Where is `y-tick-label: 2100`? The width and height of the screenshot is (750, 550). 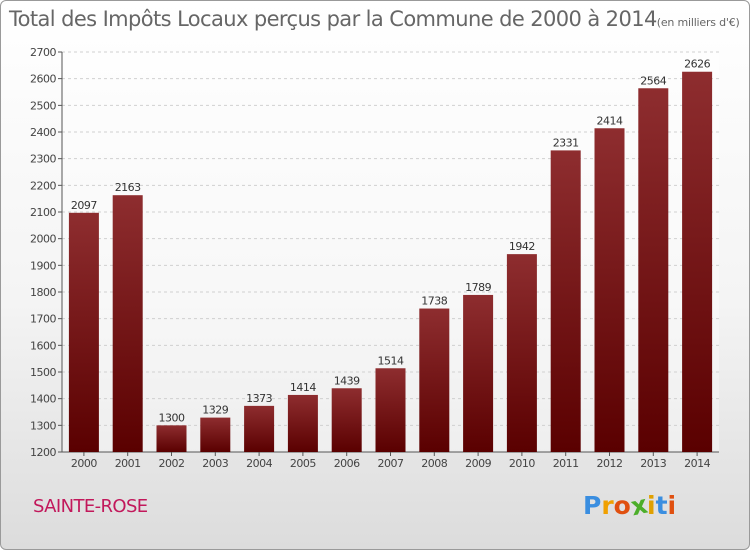 y-tick-label: 2100 is located at coordinates (43, 212).